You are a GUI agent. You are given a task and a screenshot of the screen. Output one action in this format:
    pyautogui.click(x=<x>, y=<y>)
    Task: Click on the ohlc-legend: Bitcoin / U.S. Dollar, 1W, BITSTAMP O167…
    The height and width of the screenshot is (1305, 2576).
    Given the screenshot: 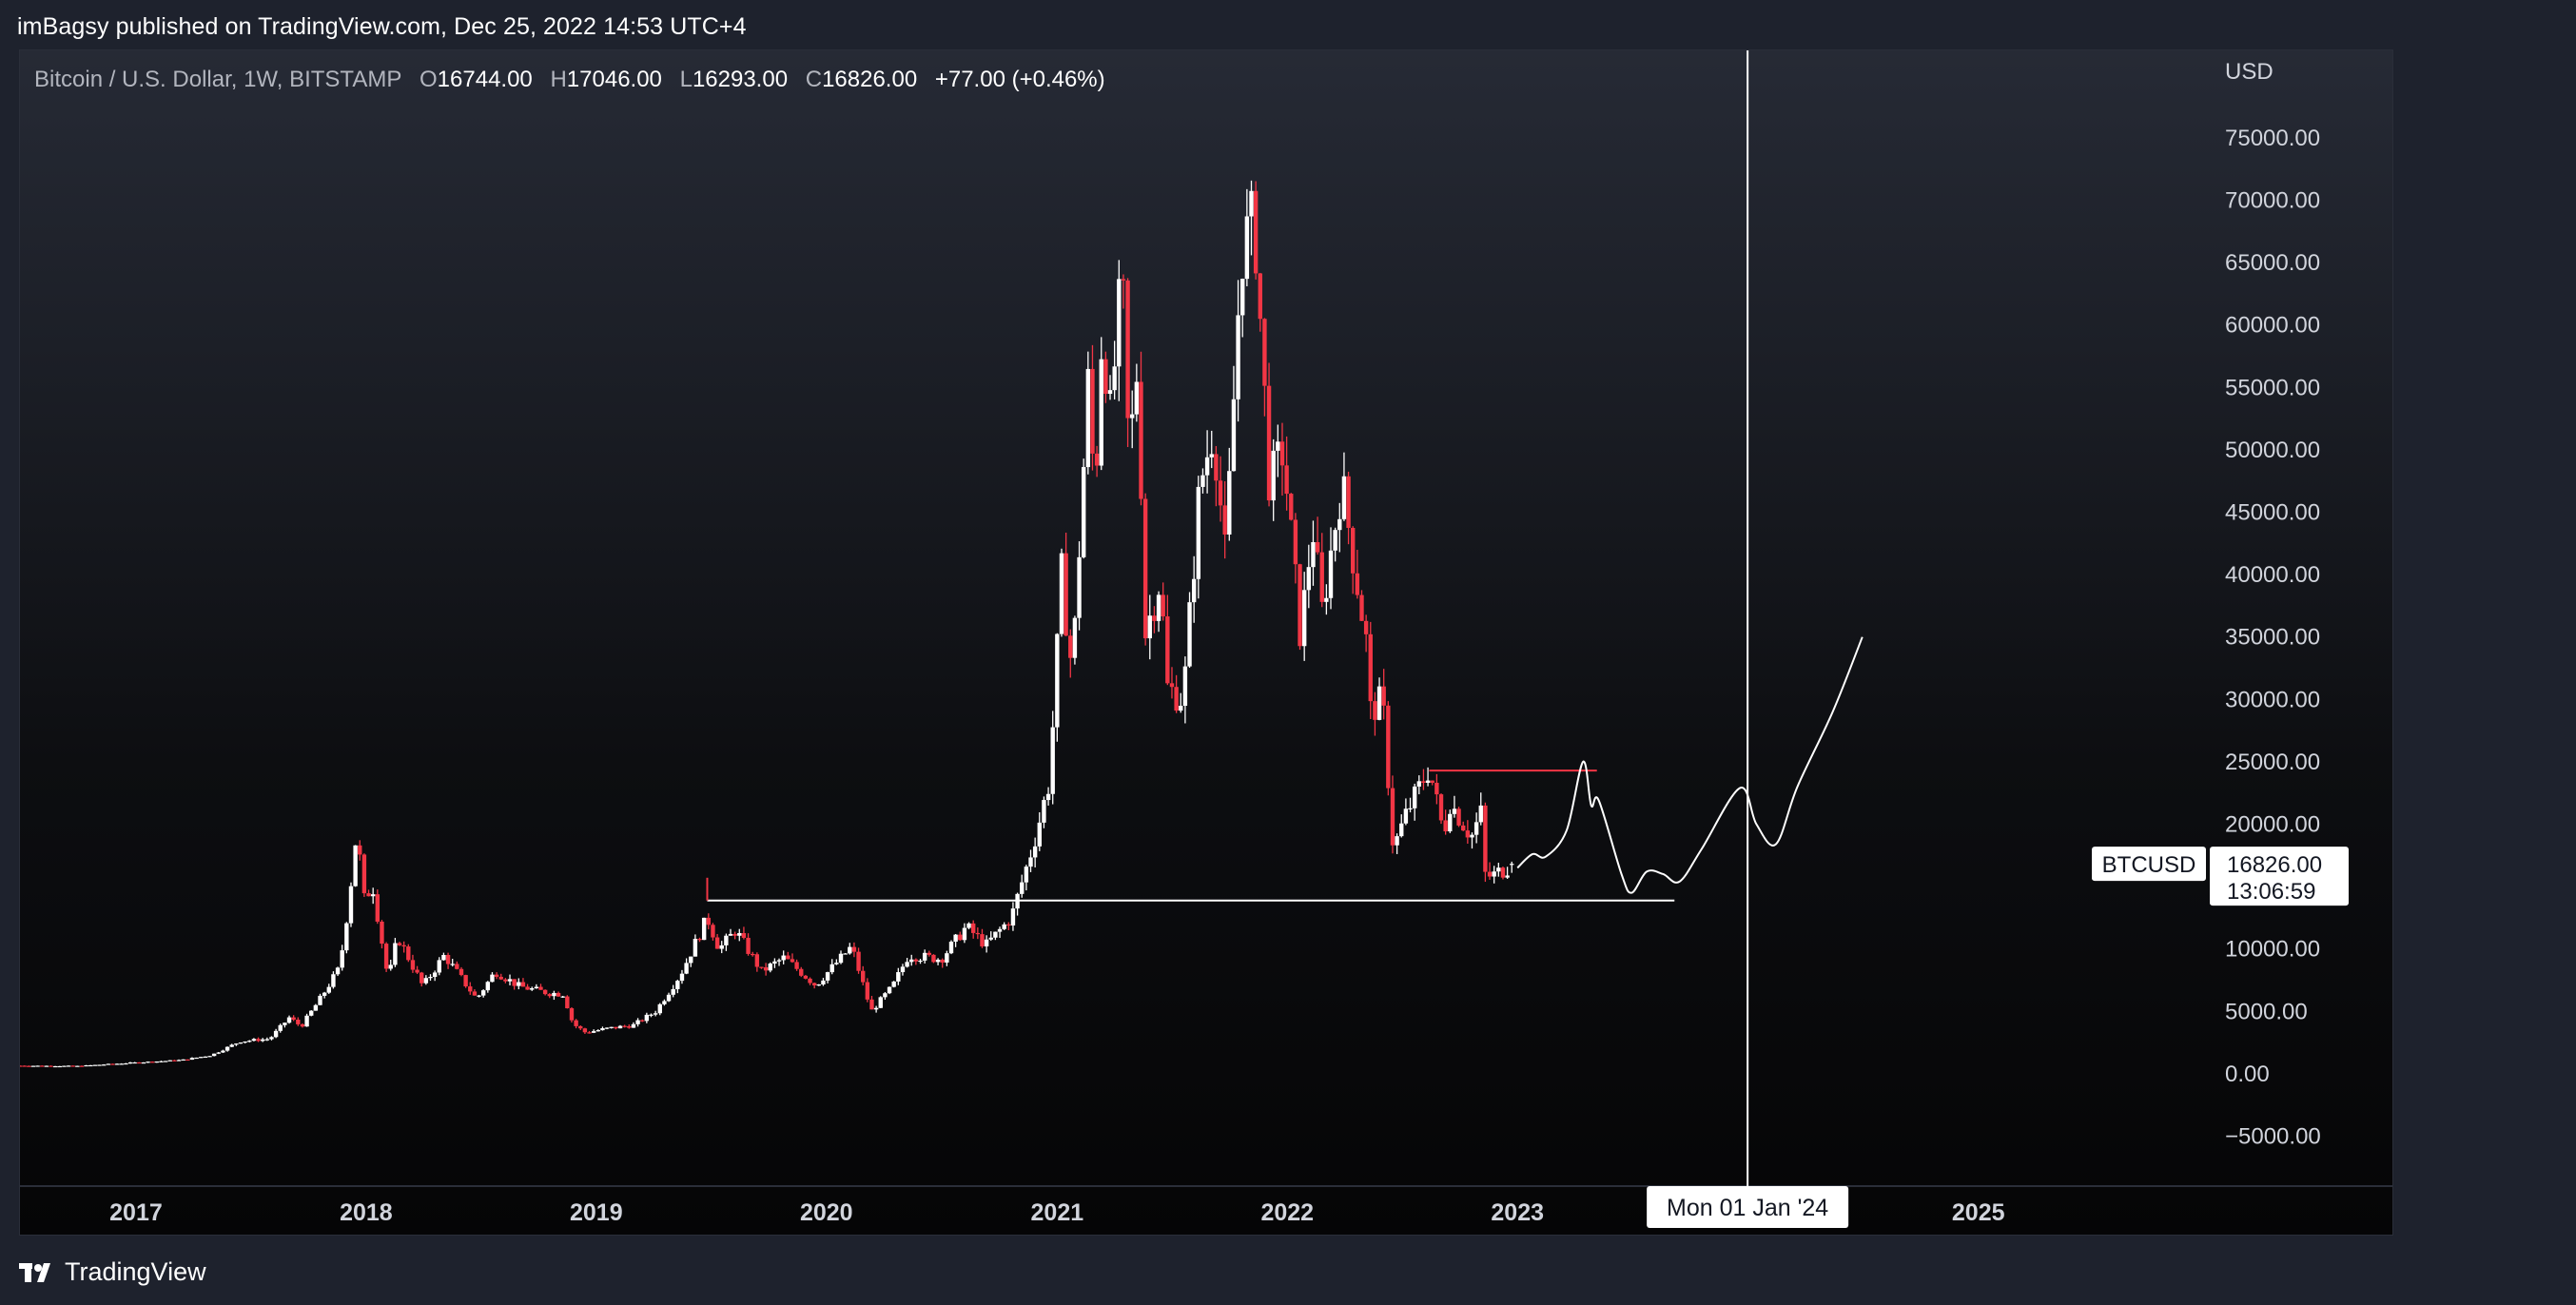 What is the action you would take?
    pyautogui.click(x=569, y=80)
    